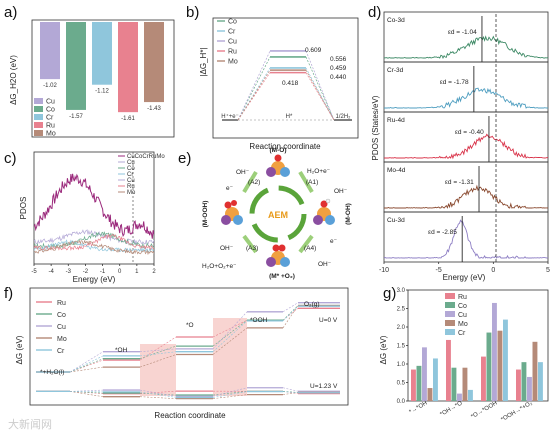 The image size is (554, 434). I want to click on cycle-center-text: AEM, so click(278, 215).